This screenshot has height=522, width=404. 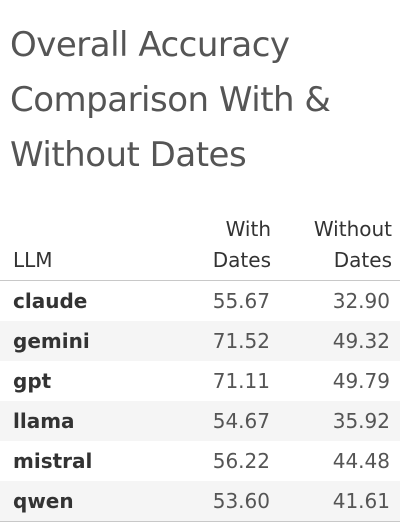 I want to click on column-header-without-dates: Without Dates, so click(x=353, y=245).